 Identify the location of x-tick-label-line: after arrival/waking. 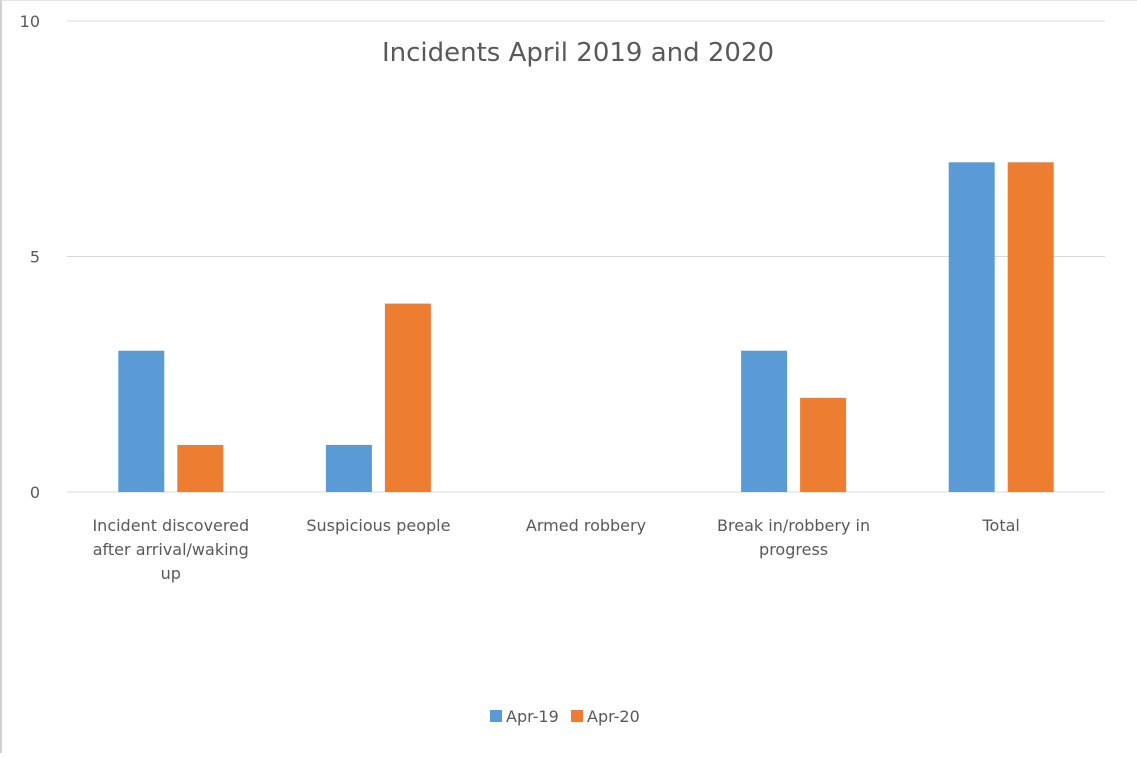
(171, 549).